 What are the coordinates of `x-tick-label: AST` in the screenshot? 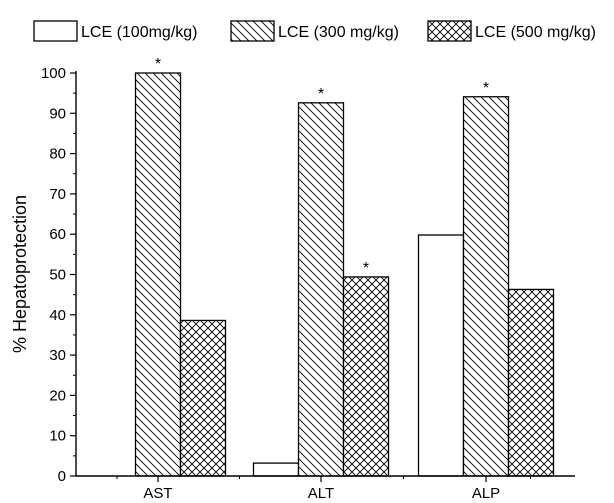 It's located at (157, 493).